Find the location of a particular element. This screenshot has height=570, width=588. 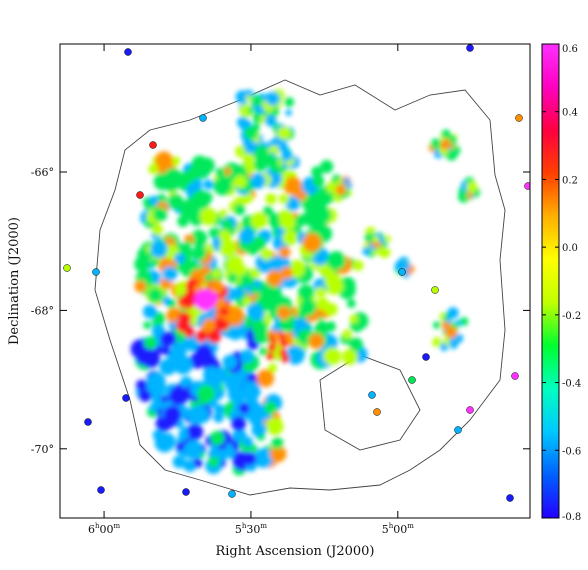

colorbar-tick-label: -0.2 is located at coordinates (571, 316).